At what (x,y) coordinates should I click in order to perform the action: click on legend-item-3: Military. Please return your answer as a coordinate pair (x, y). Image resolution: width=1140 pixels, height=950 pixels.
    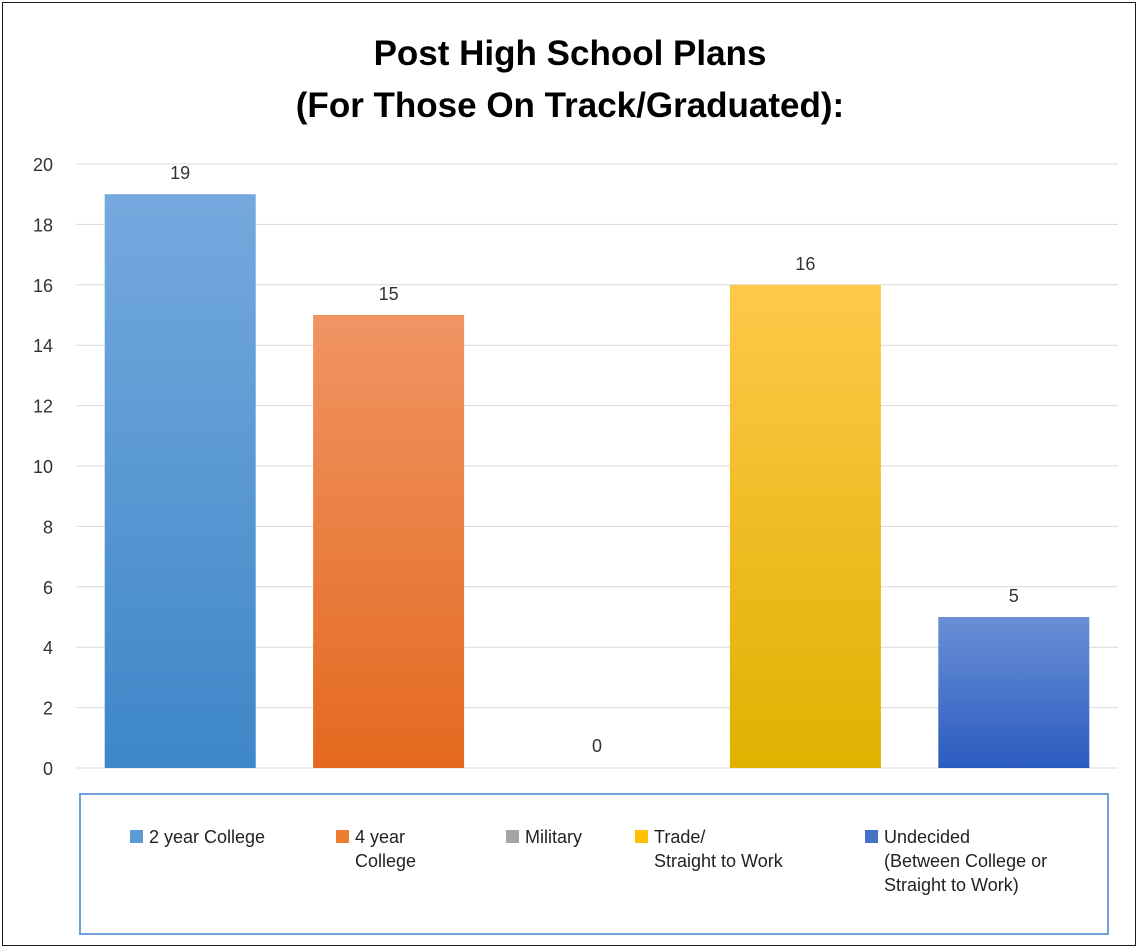
    Looking at the image, I should click on (544, 837).